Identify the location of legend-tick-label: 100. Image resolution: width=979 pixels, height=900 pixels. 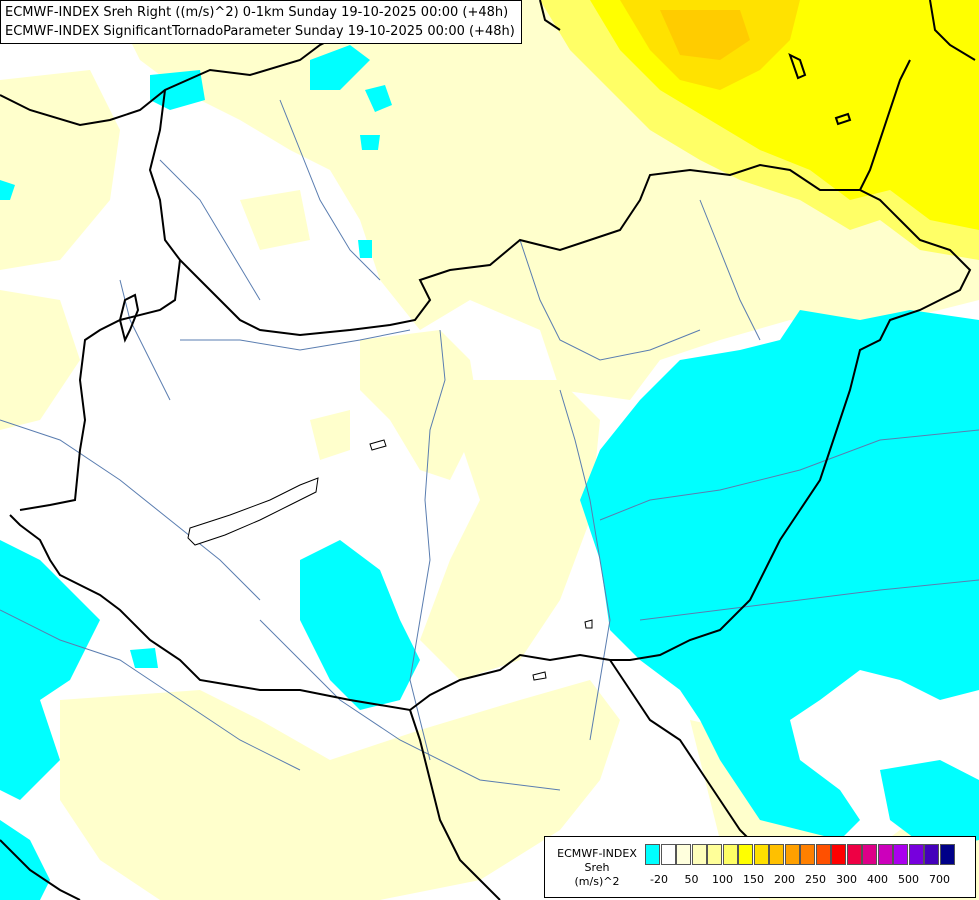
(722, 879).